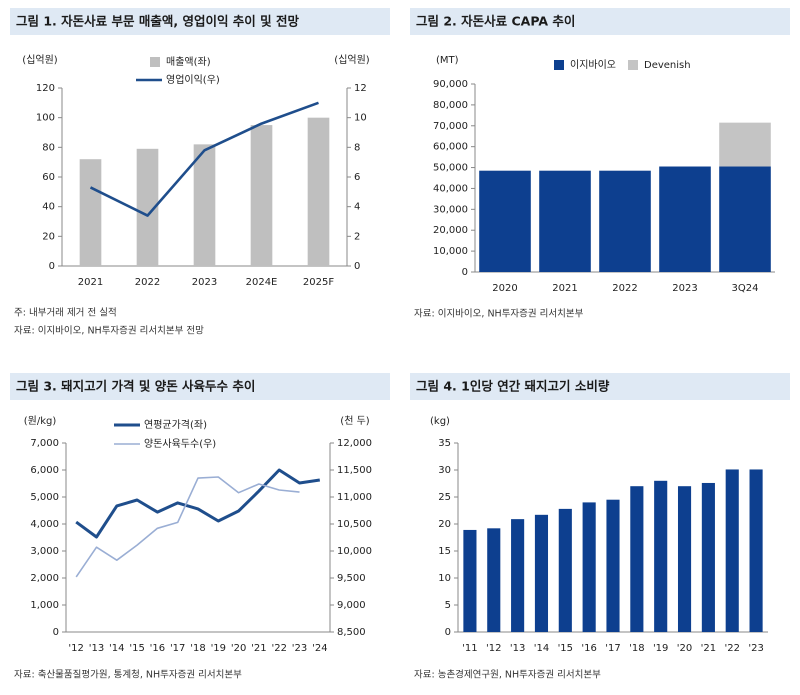 This screenshot has height=695, width=800. I want to click on x-tick-label: 2023, so click(684, 288).